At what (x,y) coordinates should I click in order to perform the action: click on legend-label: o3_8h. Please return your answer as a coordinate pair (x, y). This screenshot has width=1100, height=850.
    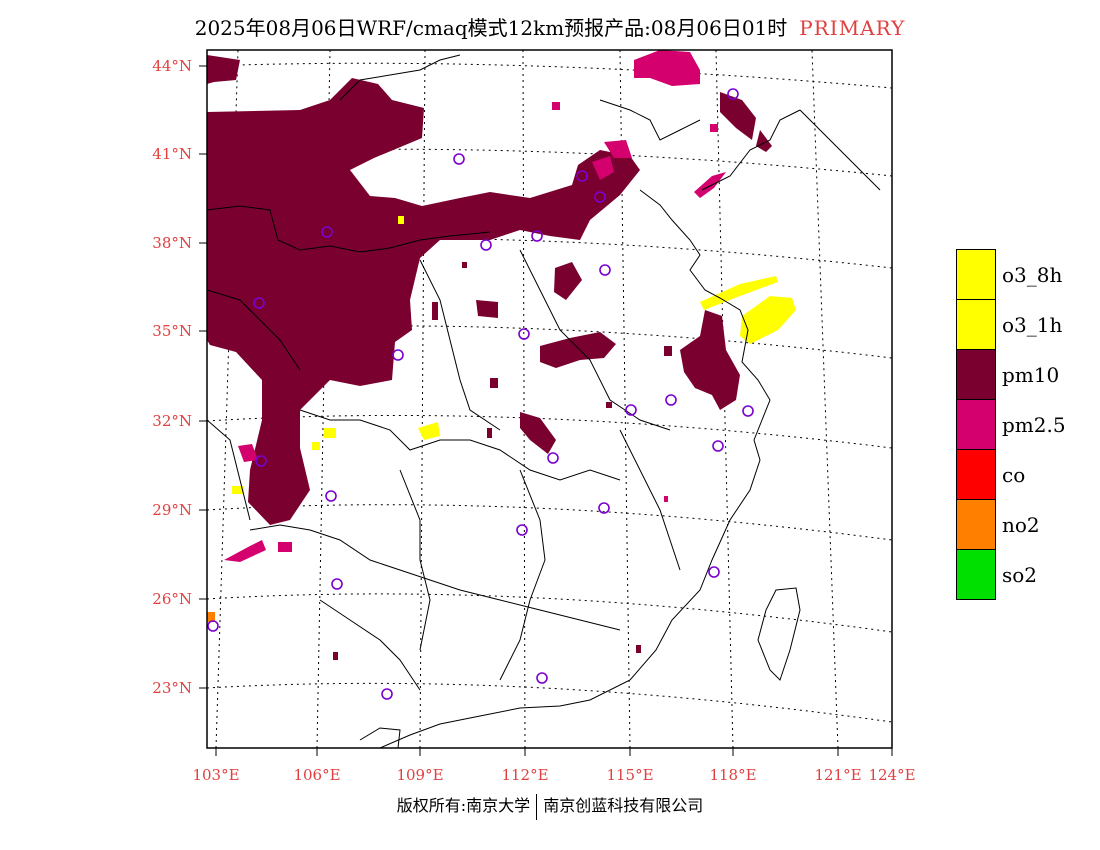
    Looking at the image, I should click on (1032, 275).